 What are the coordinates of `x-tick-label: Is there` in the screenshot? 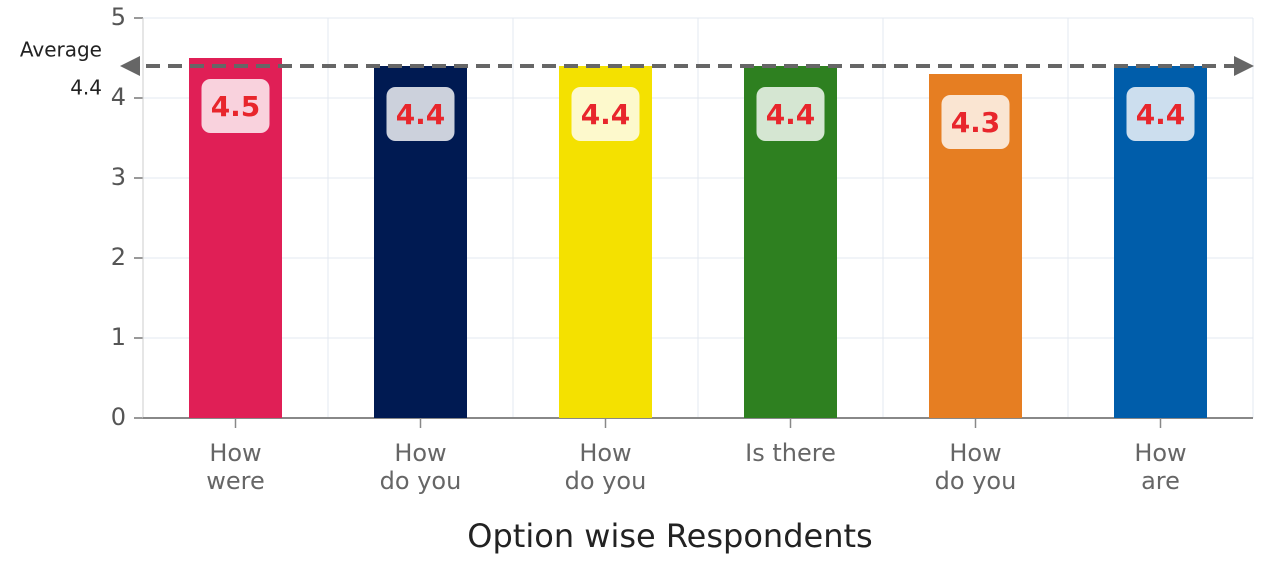 It's located at (790, 453).